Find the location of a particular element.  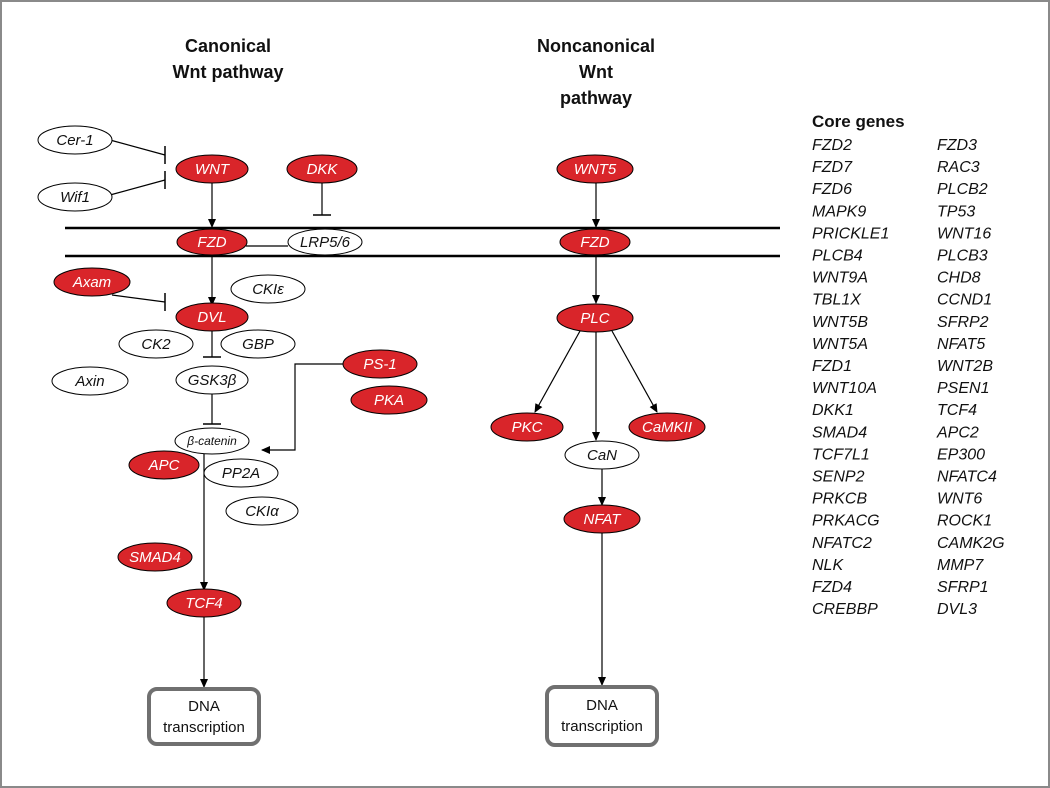

gene-item: CHD8 is located at coordinates (959, 278).